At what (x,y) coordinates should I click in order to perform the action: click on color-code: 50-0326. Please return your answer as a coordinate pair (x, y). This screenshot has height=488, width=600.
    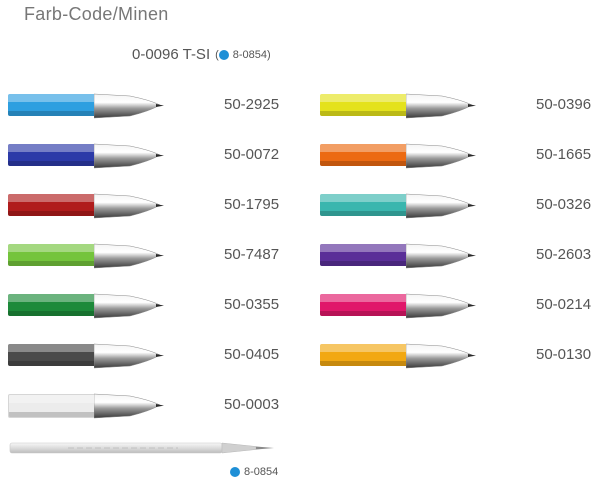
    Looking at the image, I should click on (564, 204).